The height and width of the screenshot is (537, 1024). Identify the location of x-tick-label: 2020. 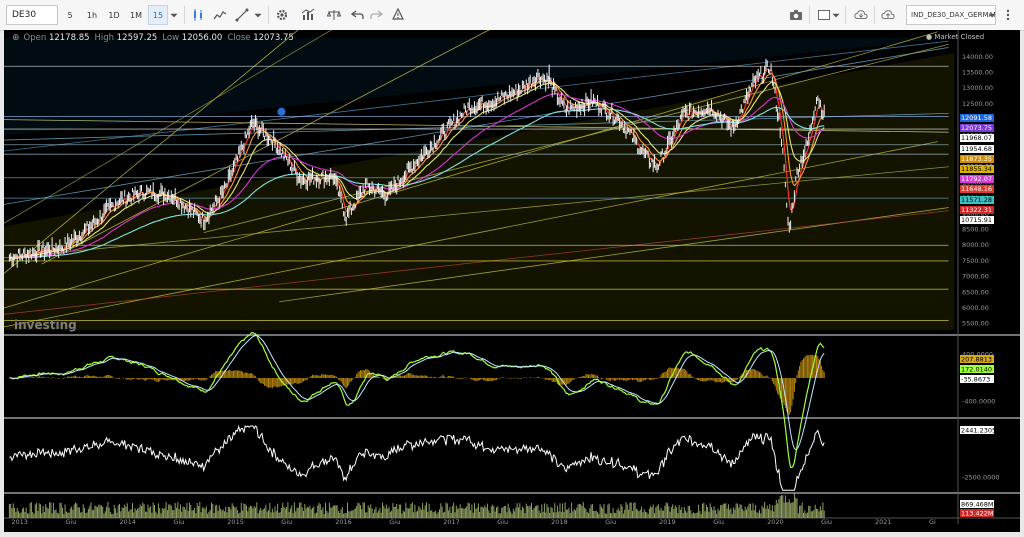
(775, 522).